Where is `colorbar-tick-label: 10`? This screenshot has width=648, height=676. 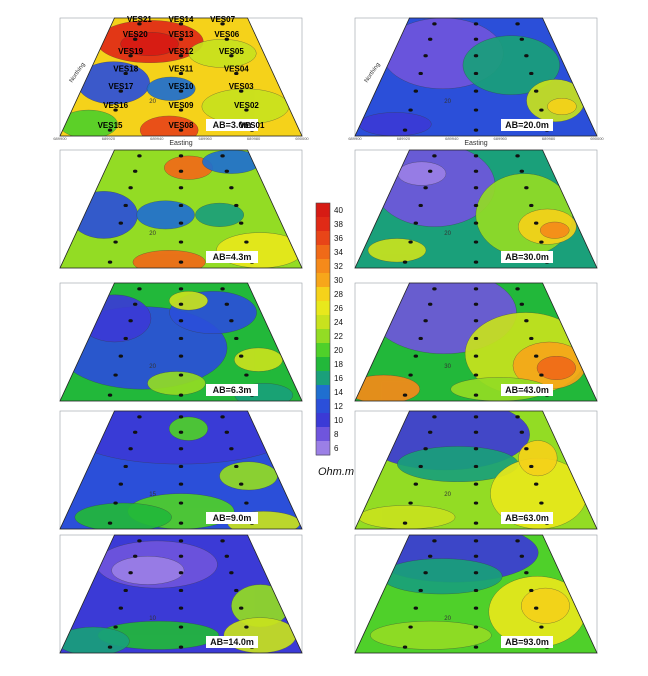
colorbar-tick-label: 10 is located at coordinates (338, 420).